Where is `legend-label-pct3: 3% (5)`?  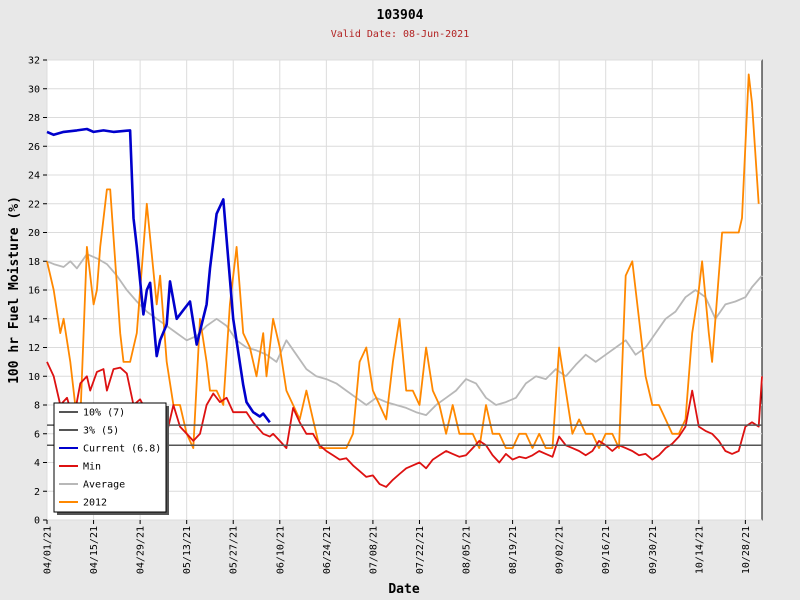
legend-label-pct3: 3% (5) is located at coordinates (101, 431).